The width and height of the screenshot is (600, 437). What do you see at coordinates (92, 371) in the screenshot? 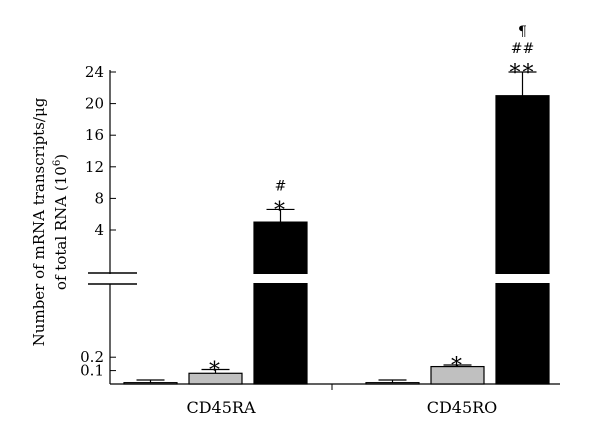
I see `y-tick-label: 0.1` at bounding box center [92, 371].